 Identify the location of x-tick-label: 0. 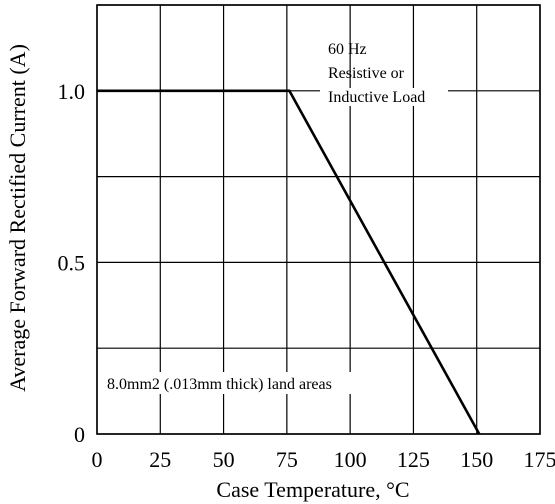
(97, 459).